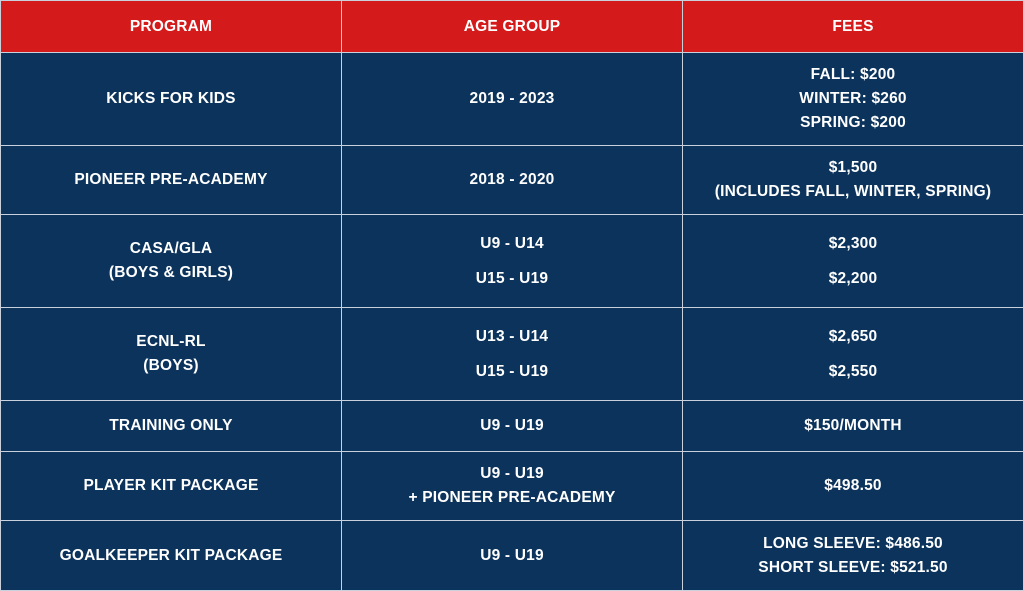 This screenshot has height=591, width=1024. What do you see at coordinates (171, 365) in the screenshot?
I see `program-note: (BOYS)` at bounding box center [171, 365].